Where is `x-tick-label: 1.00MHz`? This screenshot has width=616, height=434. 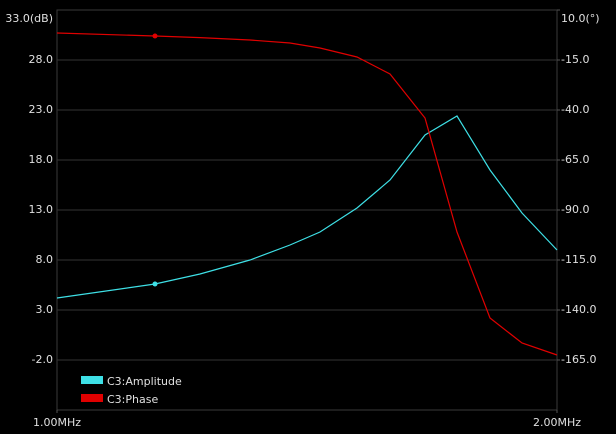 x-tick-label: 1.00MHz is located at coordinates (57, 422).